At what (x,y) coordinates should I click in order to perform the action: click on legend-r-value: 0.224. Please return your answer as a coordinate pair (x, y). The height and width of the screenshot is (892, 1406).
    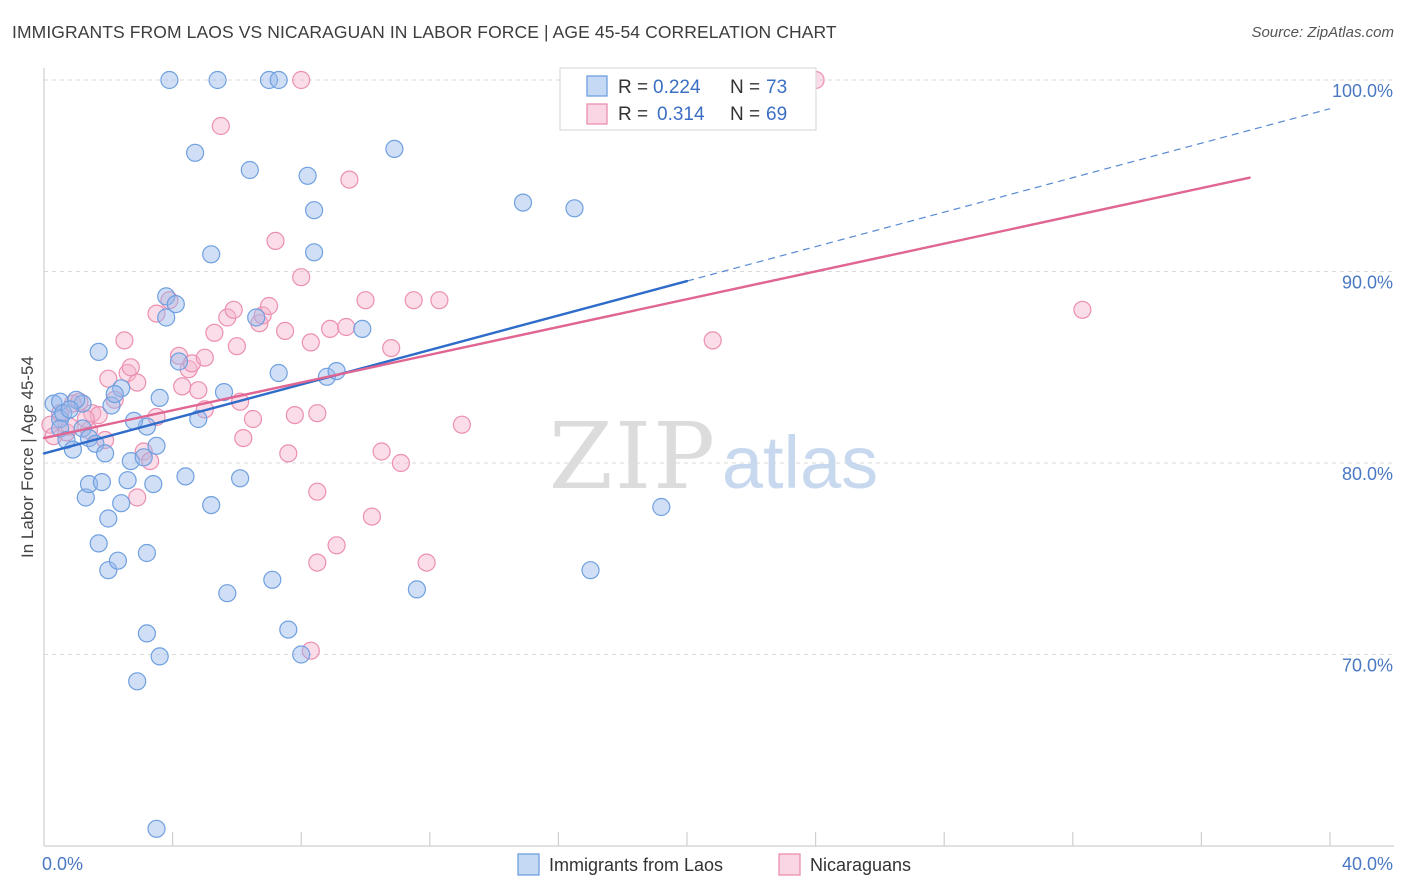
    Looking at the image, I should click on (677, 87).